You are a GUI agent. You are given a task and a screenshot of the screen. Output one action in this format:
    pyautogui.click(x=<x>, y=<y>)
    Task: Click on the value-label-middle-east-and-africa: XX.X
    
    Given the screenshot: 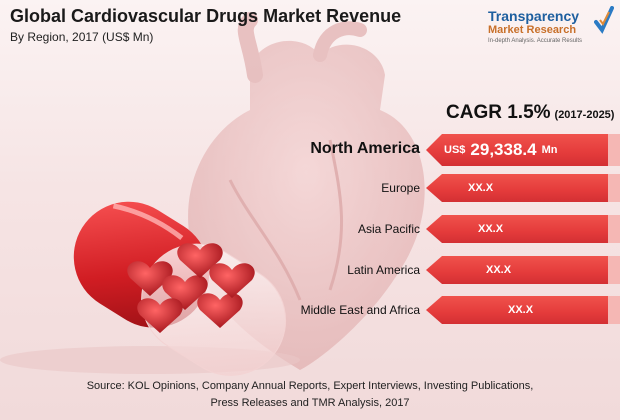 What is the action you would take?
    pyautogui.click(x=521, y=310)
    